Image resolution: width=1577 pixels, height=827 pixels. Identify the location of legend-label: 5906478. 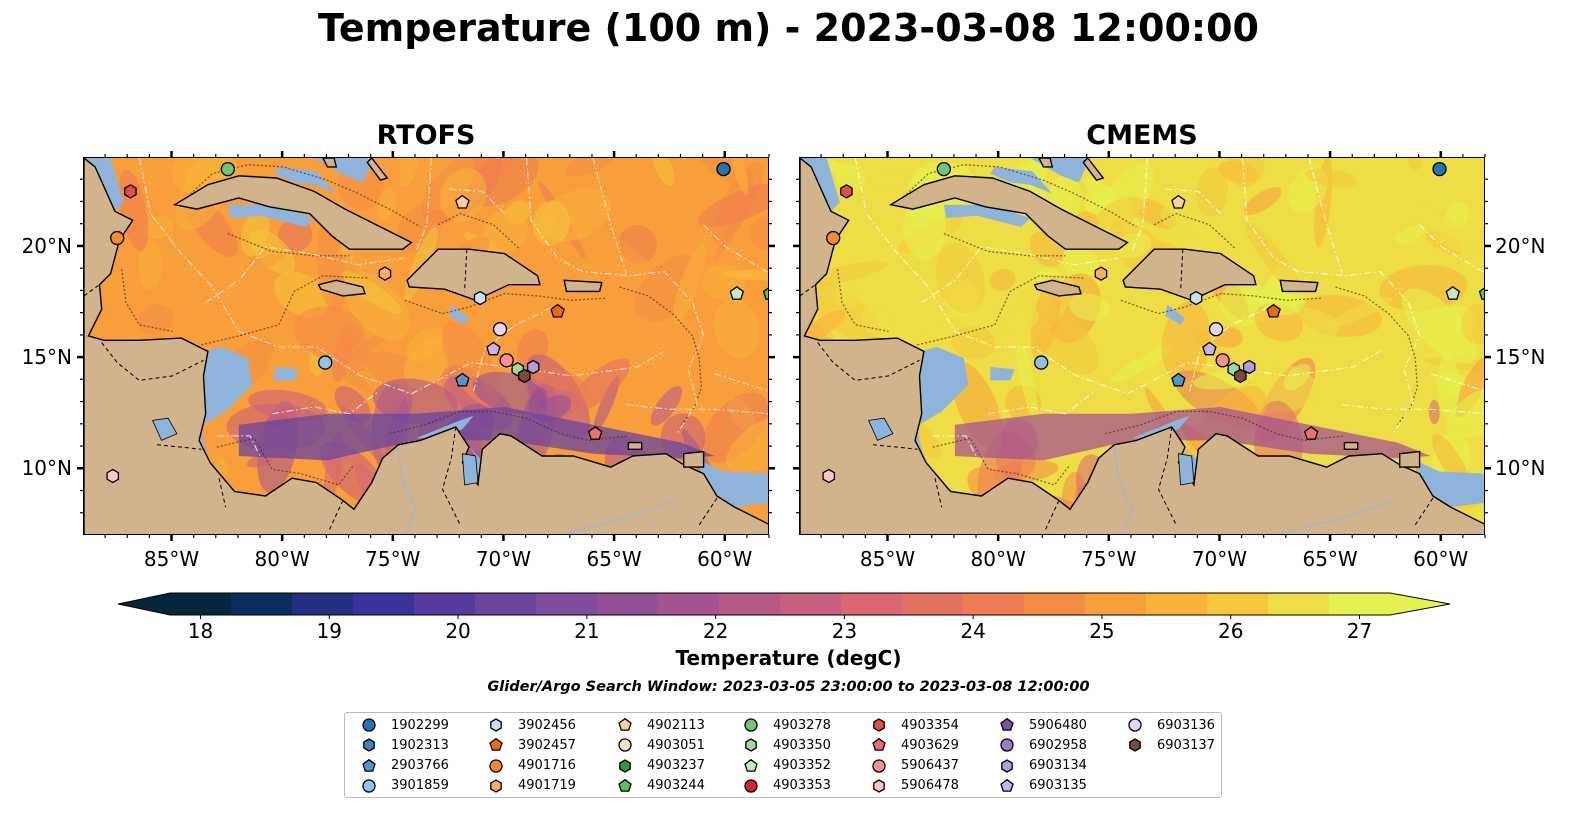
(930, 786).